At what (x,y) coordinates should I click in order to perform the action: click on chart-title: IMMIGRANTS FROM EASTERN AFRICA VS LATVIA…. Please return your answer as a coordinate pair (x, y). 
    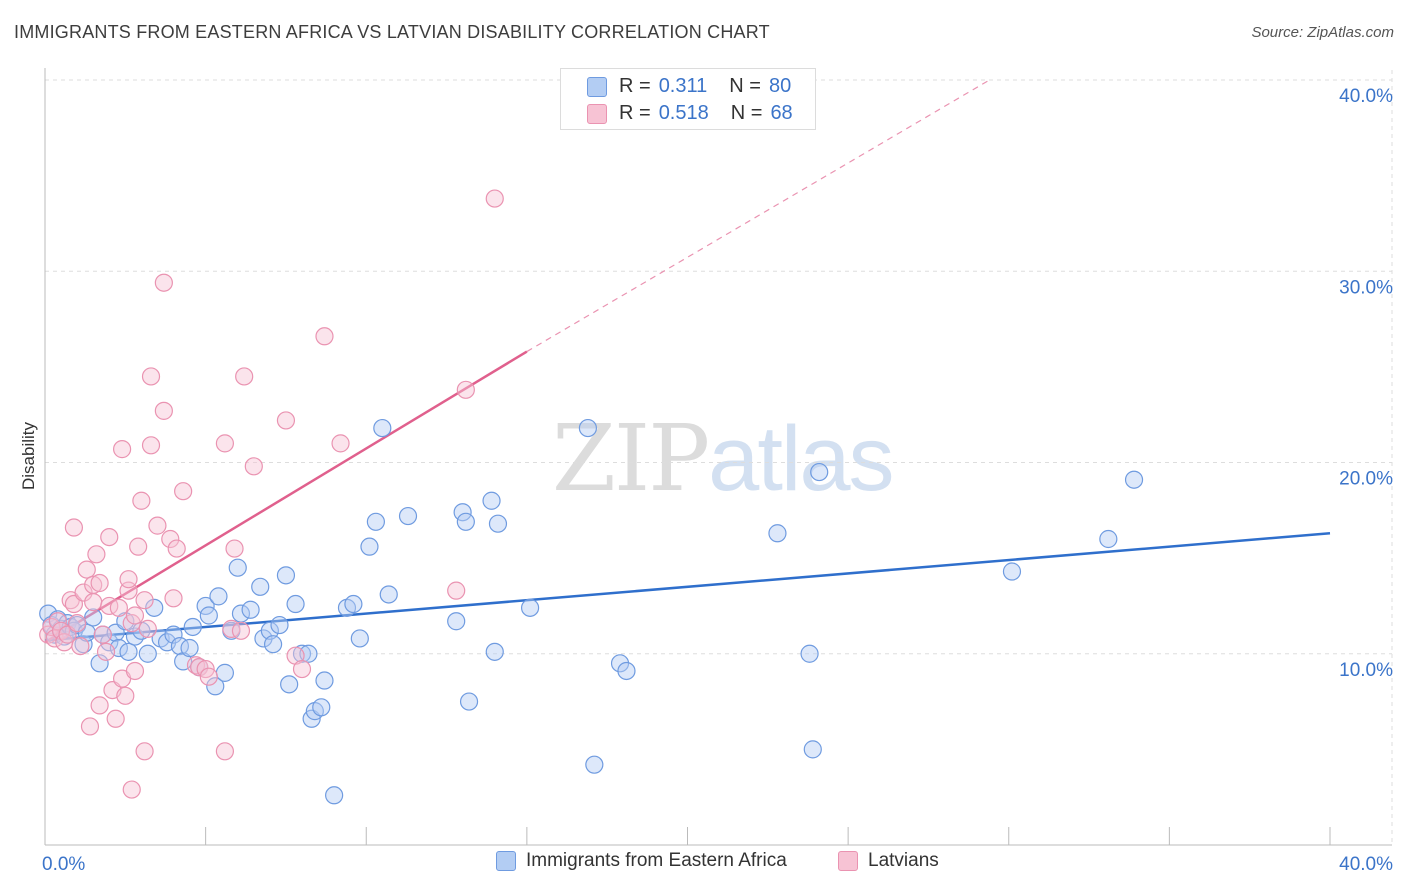
    Looking at the image, I should click on (392, 32).